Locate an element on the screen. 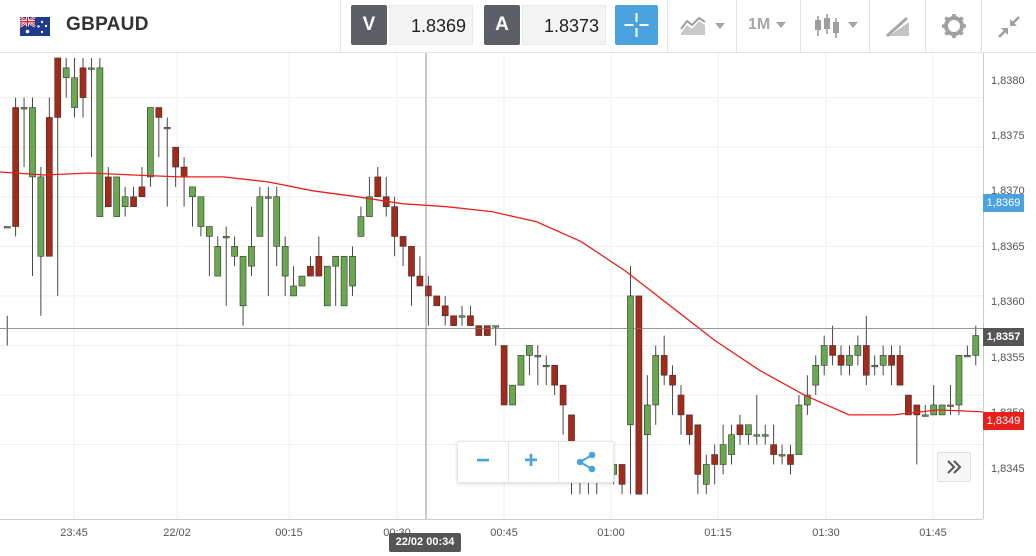  chart-type-button is located at coordinates (701, 26).